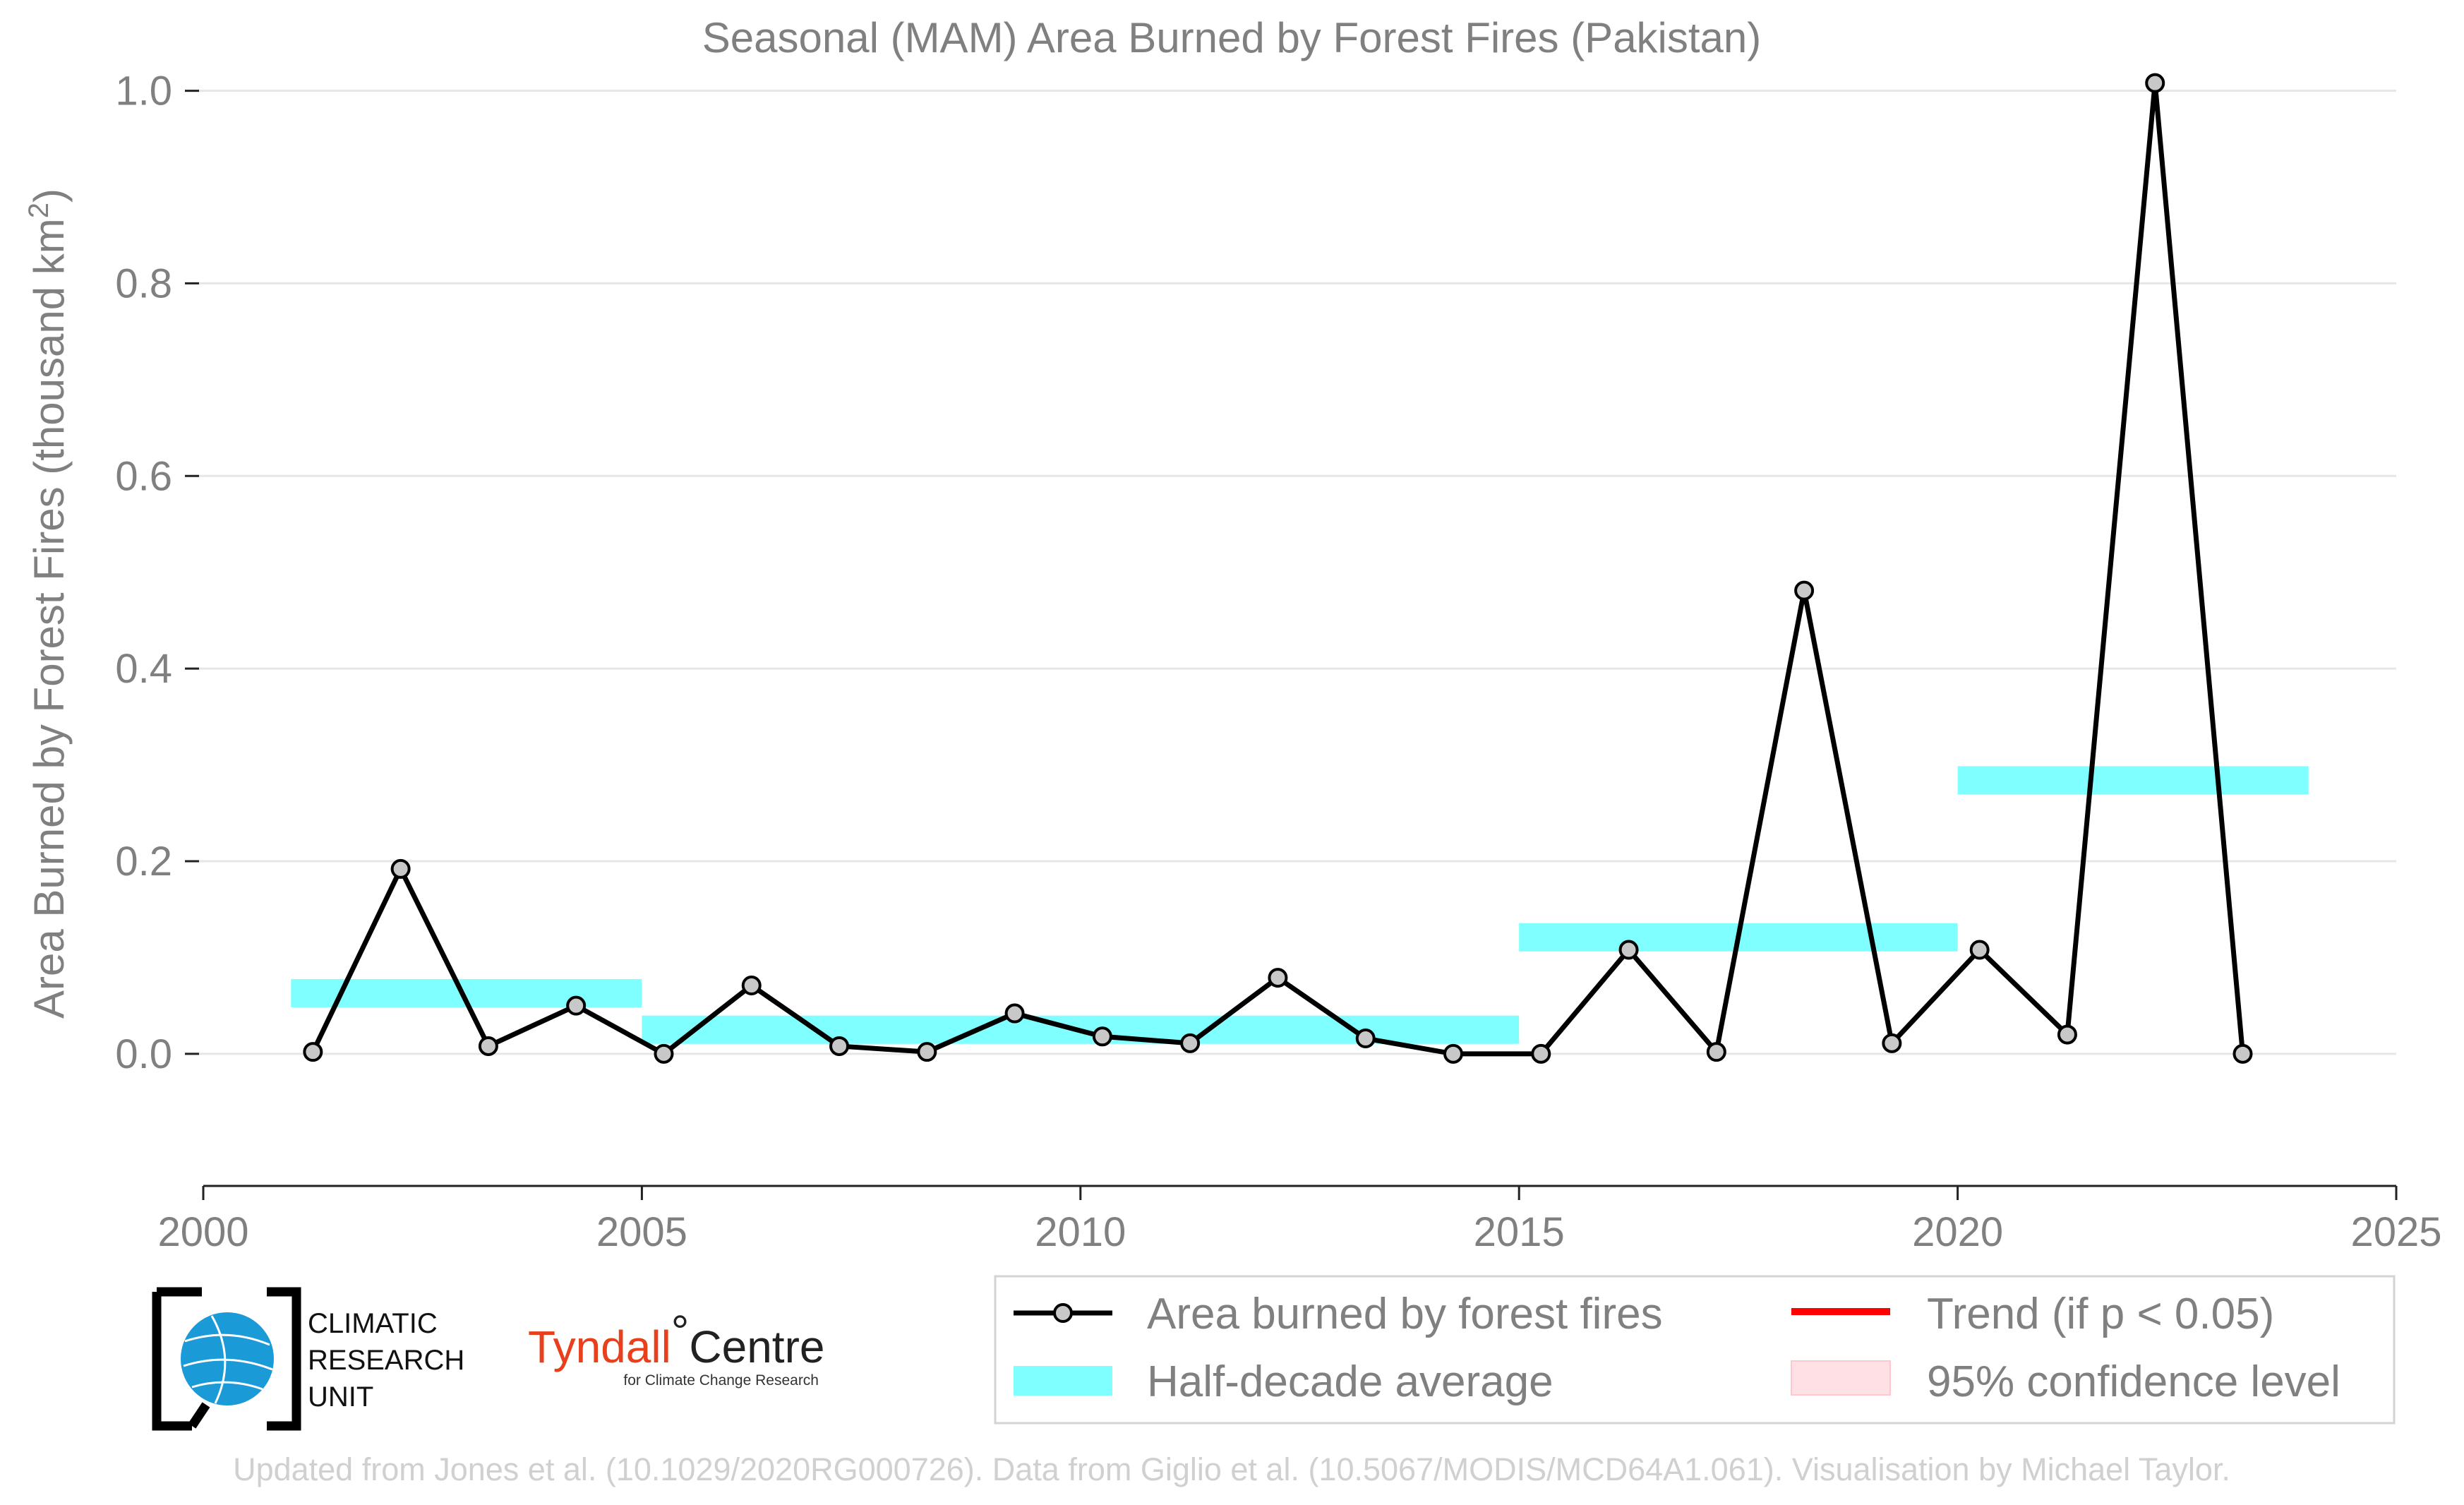 The width and height of the screenshot is (2464, 1505). What do you see at coordinates (157, 572) in the screenshot?
I see `y-axis-ticks: 0.0 0.2 0.4 0.6 0.8 1.0` at bounding box center [157, 572].